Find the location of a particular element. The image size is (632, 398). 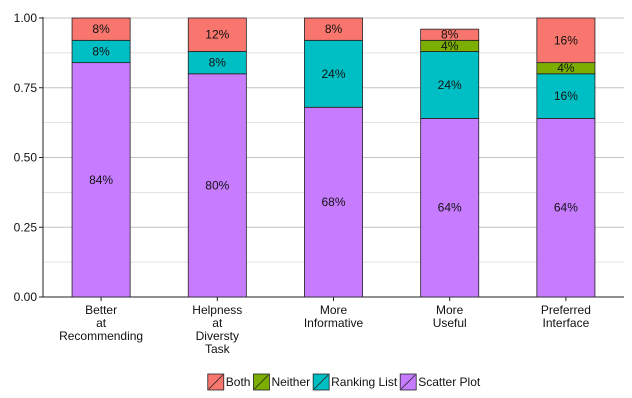

data-label: 68% is located at coordinates (333, 202).